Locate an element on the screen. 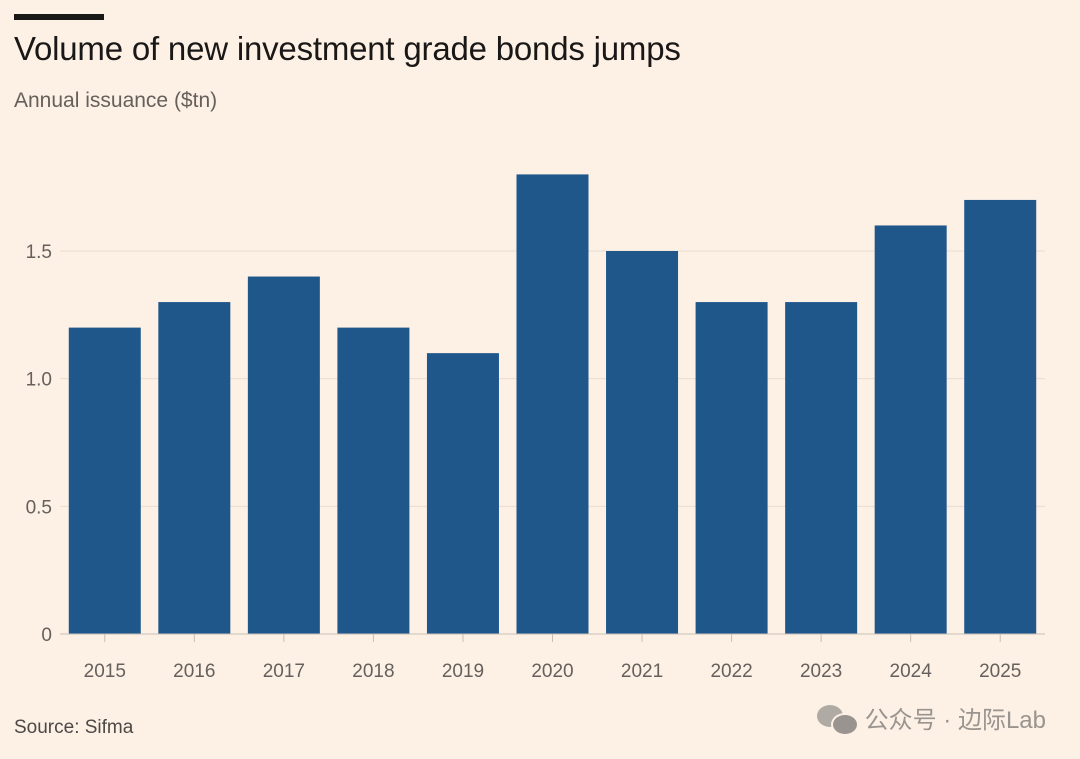  watermark-text: 公众号 · 边际Lab is located at coordinates (955, 720).